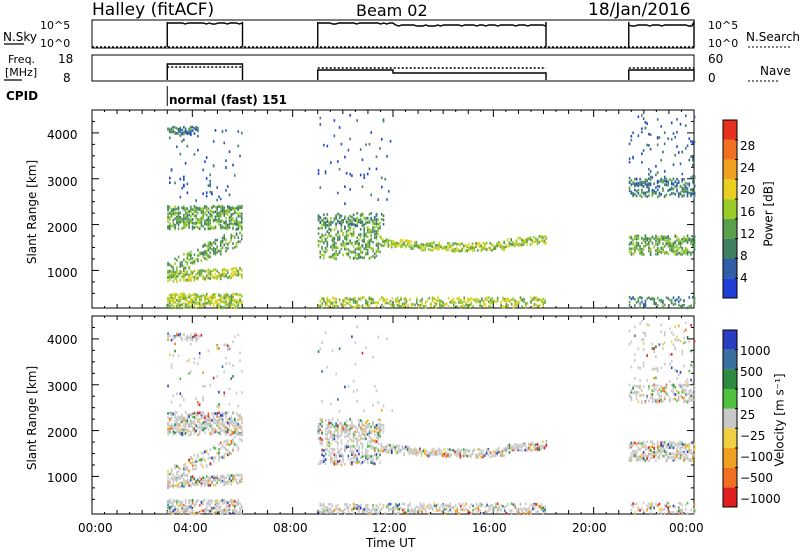 The image size is (800, 554). I want to click on nsky-trace, so click(432, 34).